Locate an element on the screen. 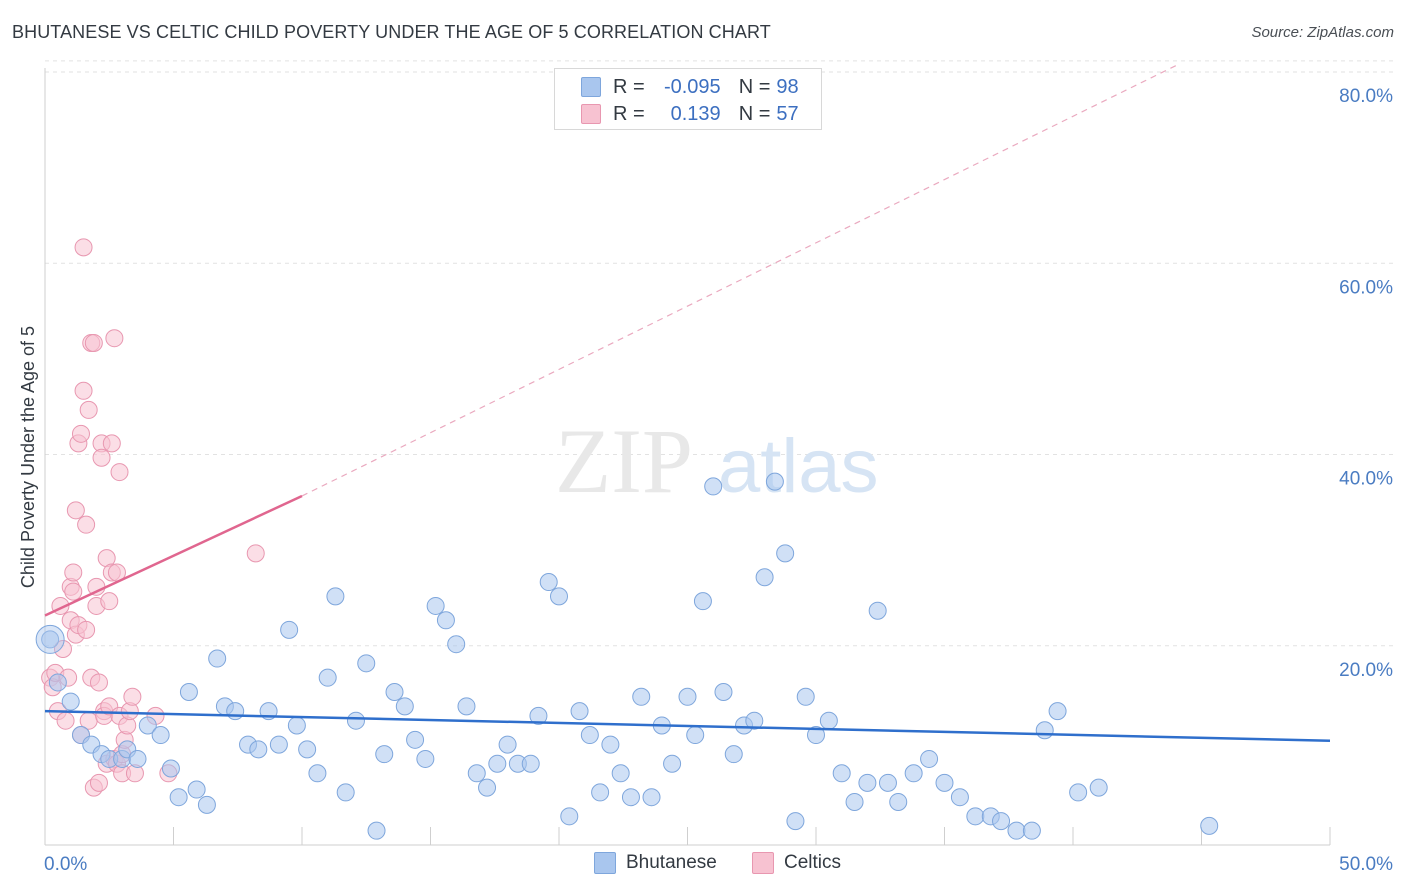 This screenshot has width=1406, height=892. legend-label-bhutanese: Bhutanese is located at coordinates (671, 862).